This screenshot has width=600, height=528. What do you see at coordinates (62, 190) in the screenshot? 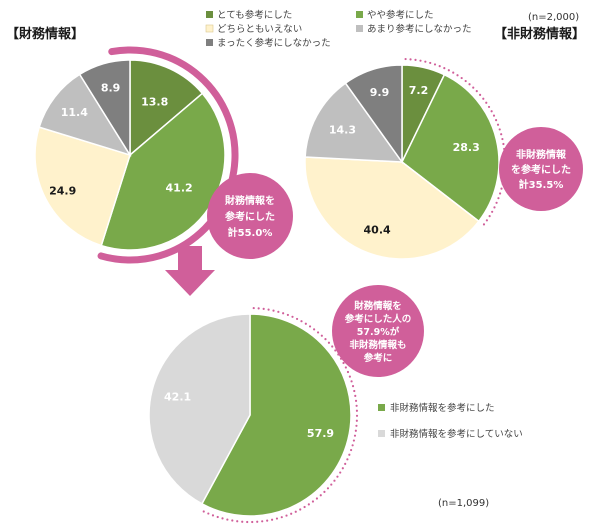
I see `slice-label: 24.9` at bounding box center [62, 190].